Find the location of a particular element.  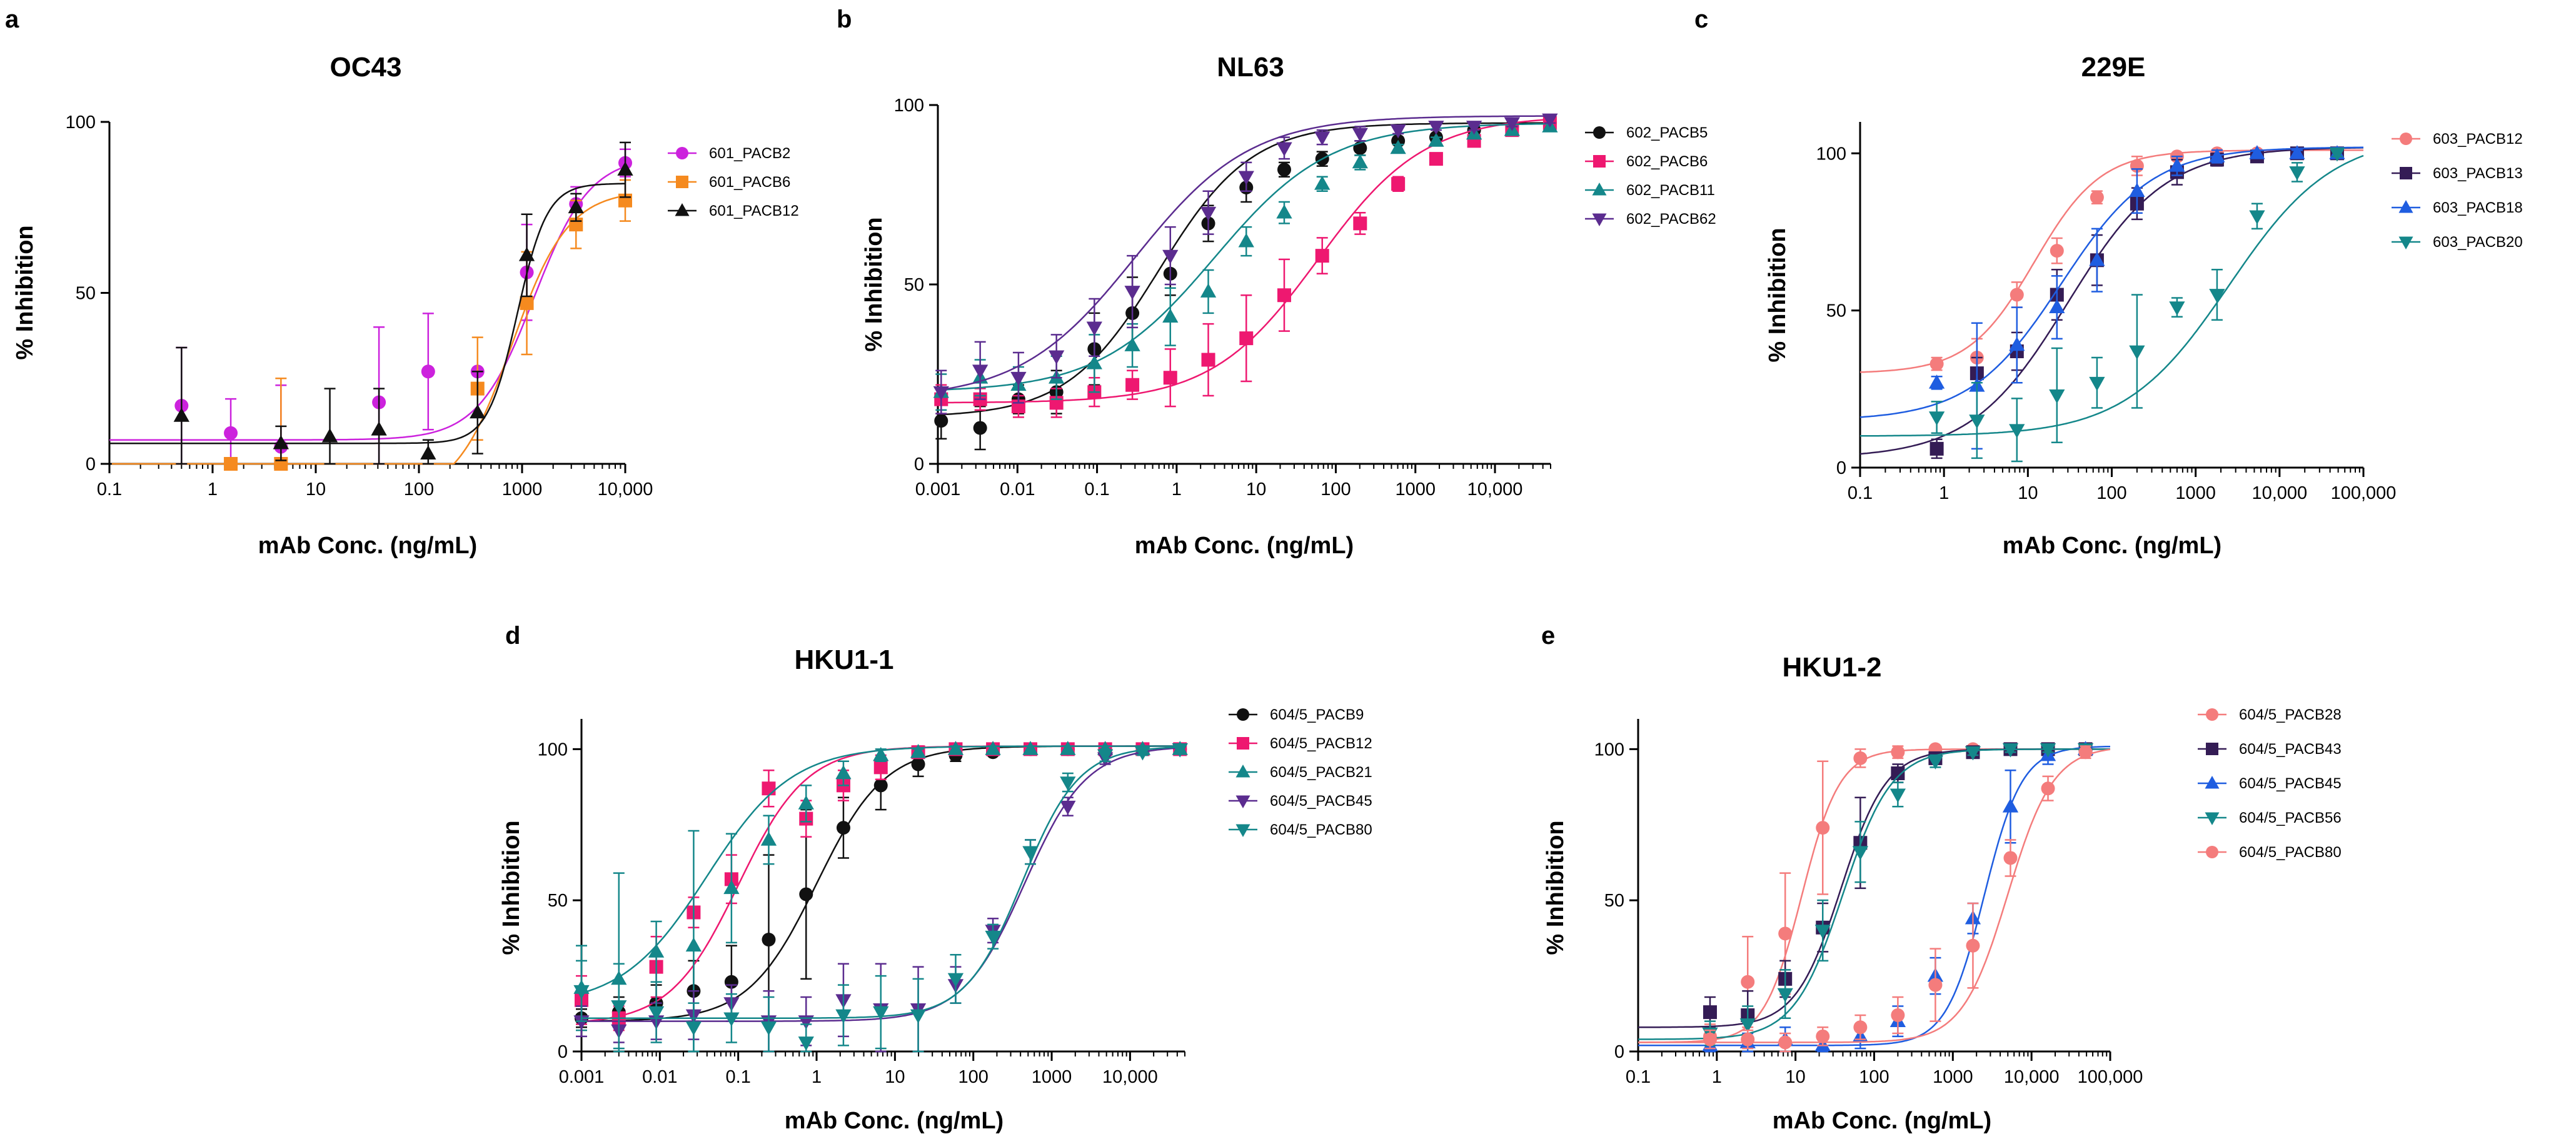

x-tick-label: 0.001 is located at coordinates (582, 1077).